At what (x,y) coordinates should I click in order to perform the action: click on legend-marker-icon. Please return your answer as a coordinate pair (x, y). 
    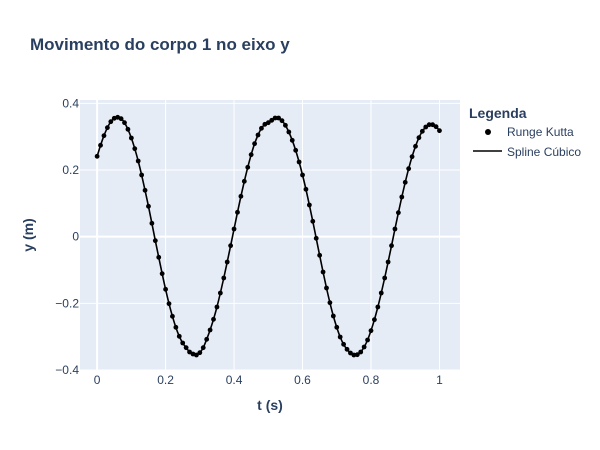
    Looking at the image, I should click on (488, 132).